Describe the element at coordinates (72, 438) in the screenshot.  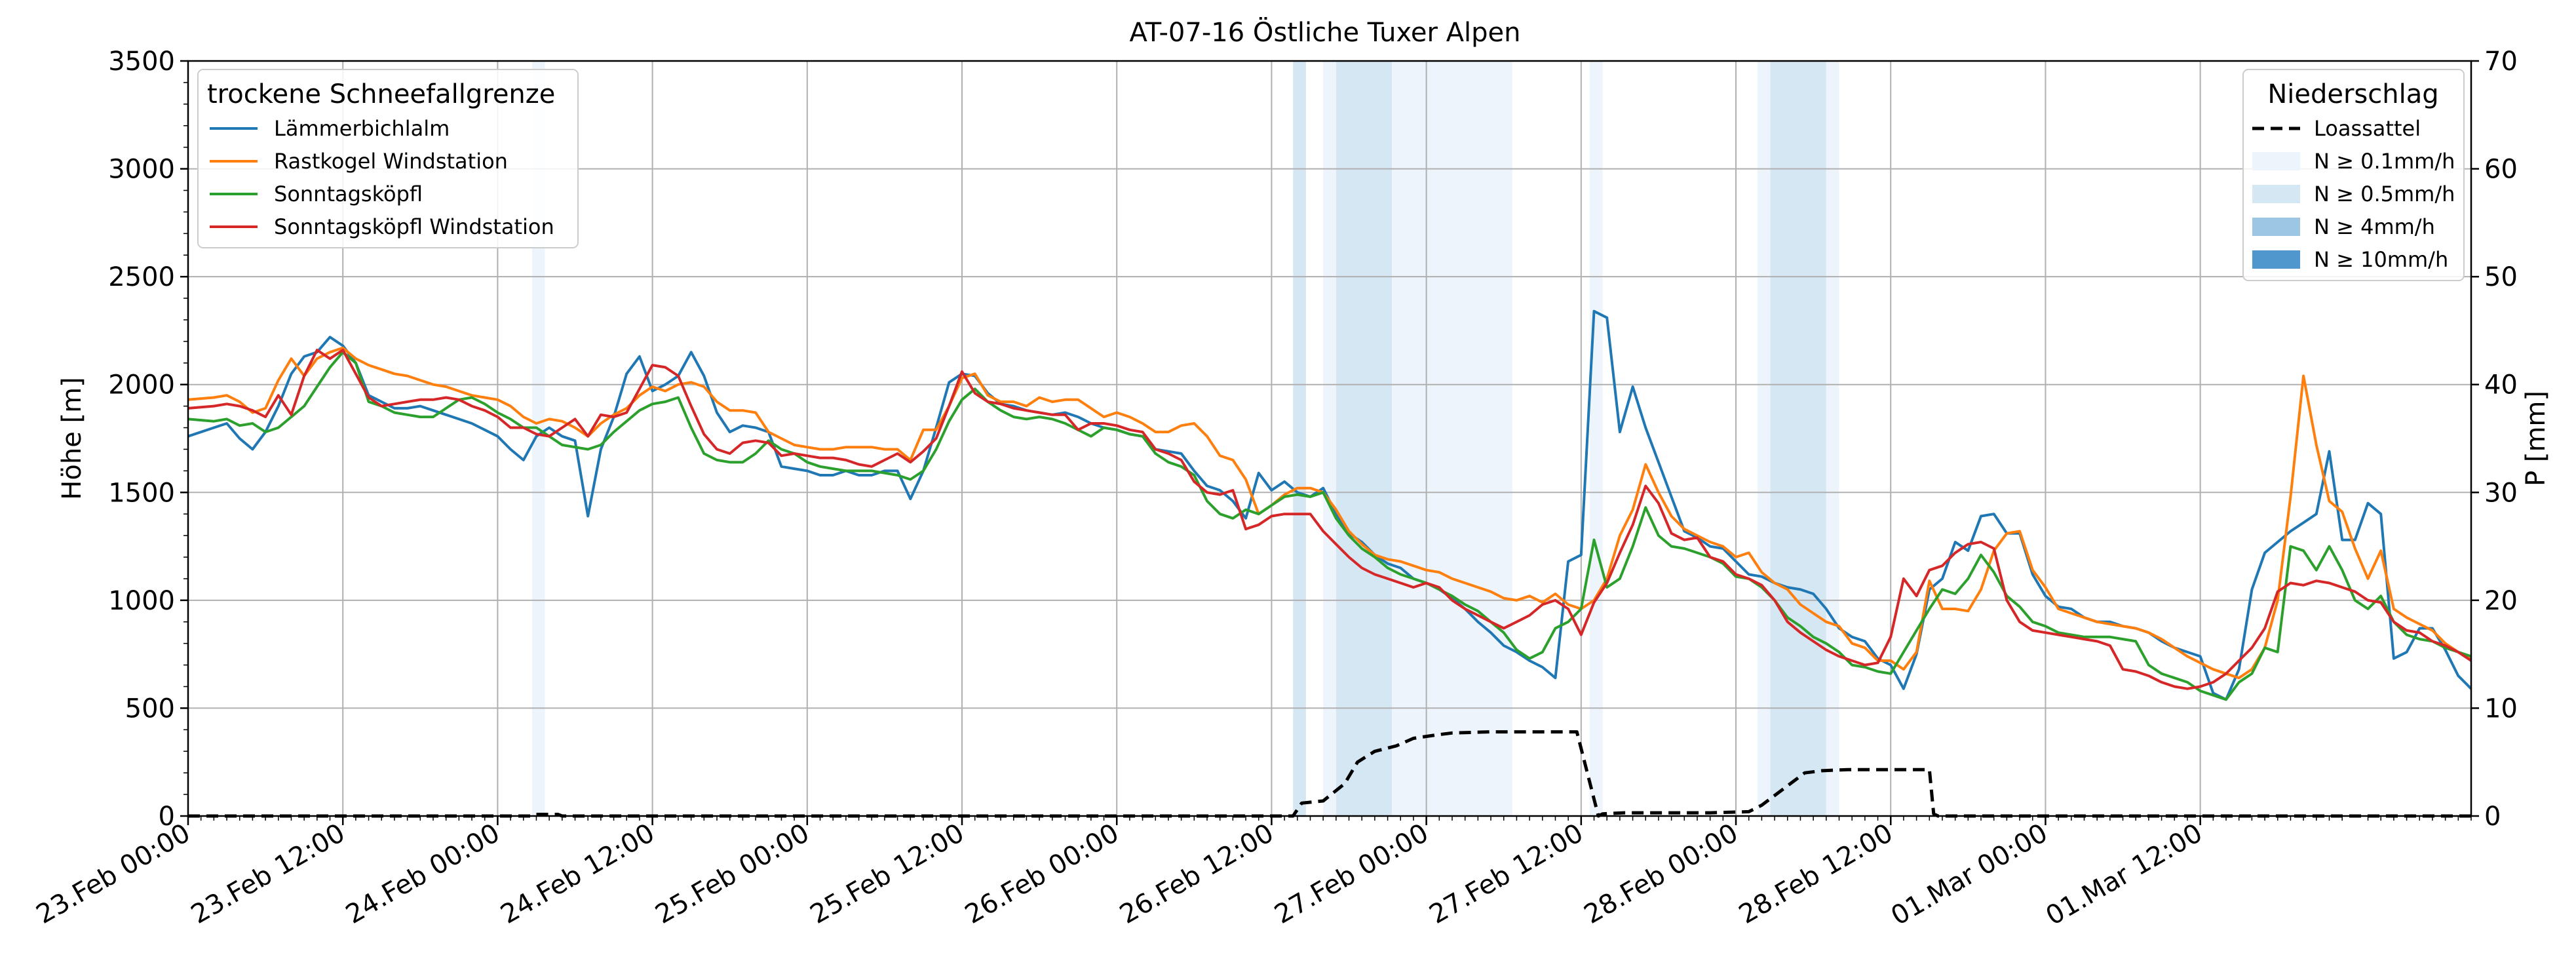
I see `y-axis-label: Höhe [m]` at that location.